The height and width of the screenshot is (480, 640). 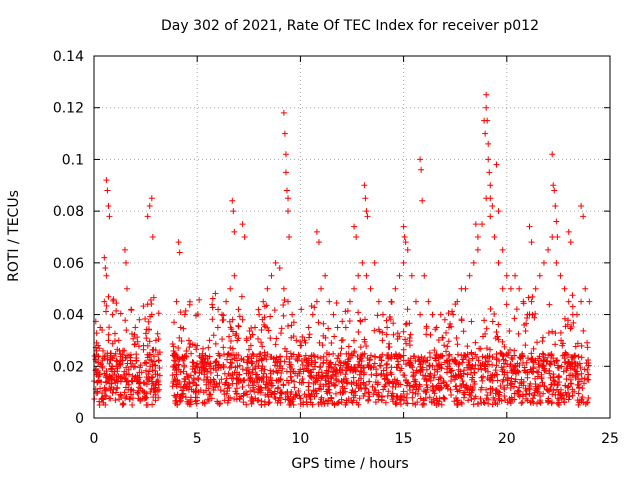 What do you see at coordinates (507, 439) in the screenshot?
I see `x-tick-label: 20` at bounding box center [507, 439].